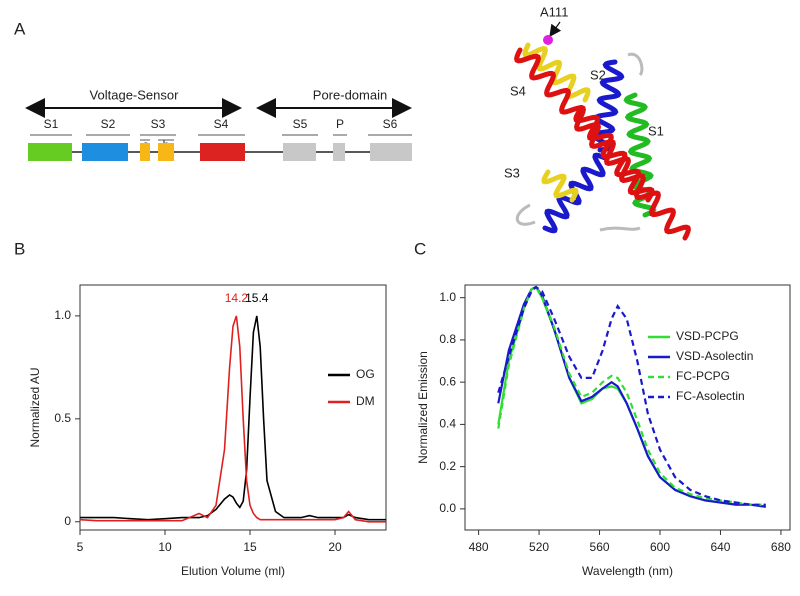  Describe the element at coordinates (67, 521) in the screenshot. I see `y-tick-label: 0` at that location.